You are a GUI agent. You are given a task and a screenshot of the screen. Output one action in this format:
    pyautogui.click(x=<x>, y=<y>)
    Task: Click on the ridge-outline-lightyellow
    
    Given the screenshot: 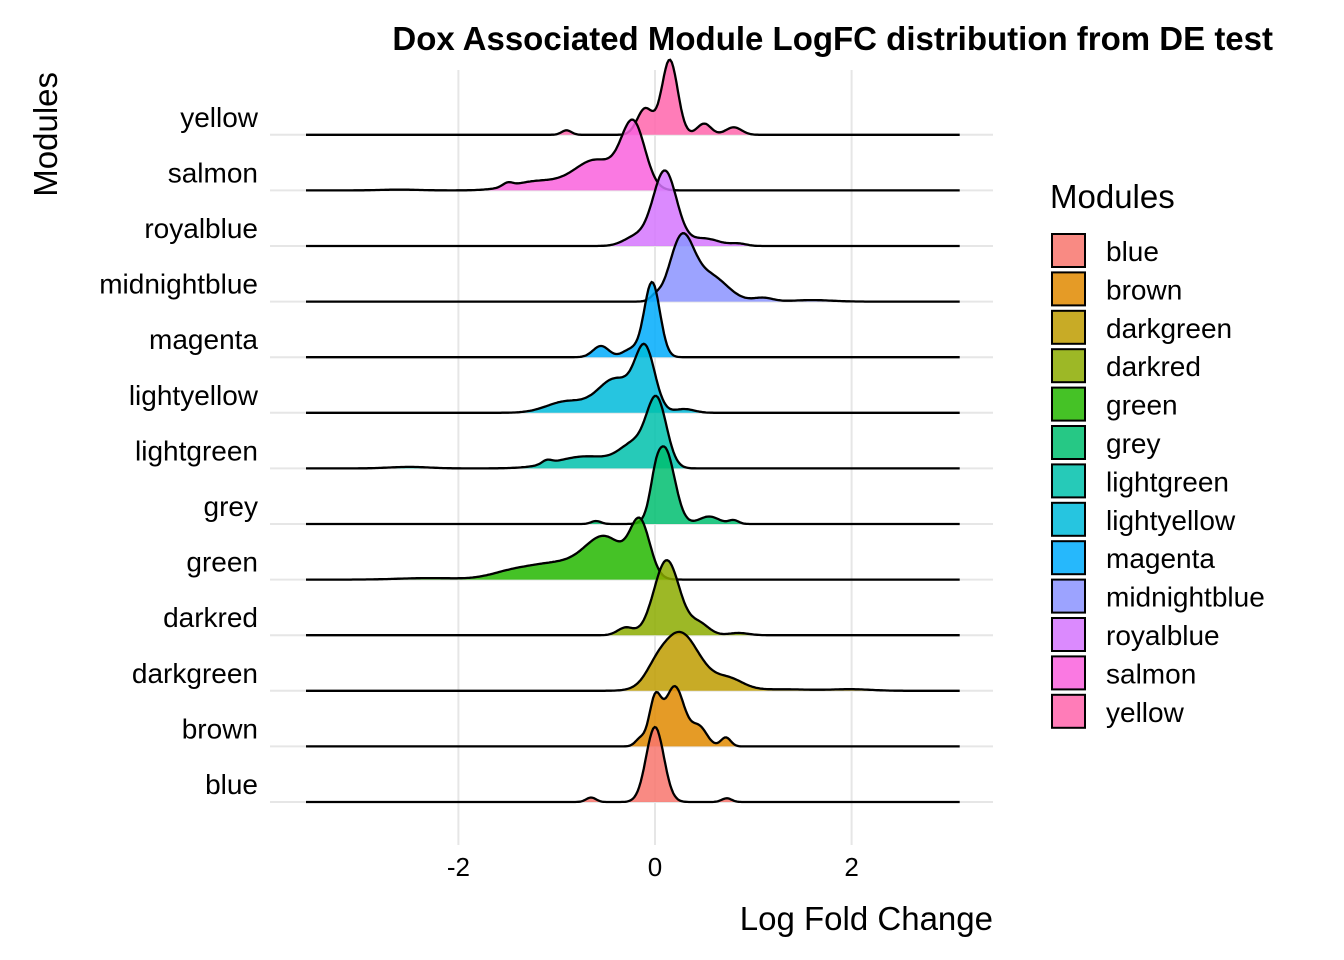 What is the action you would take?
    pyautogui.click(x=633, y=378)
    